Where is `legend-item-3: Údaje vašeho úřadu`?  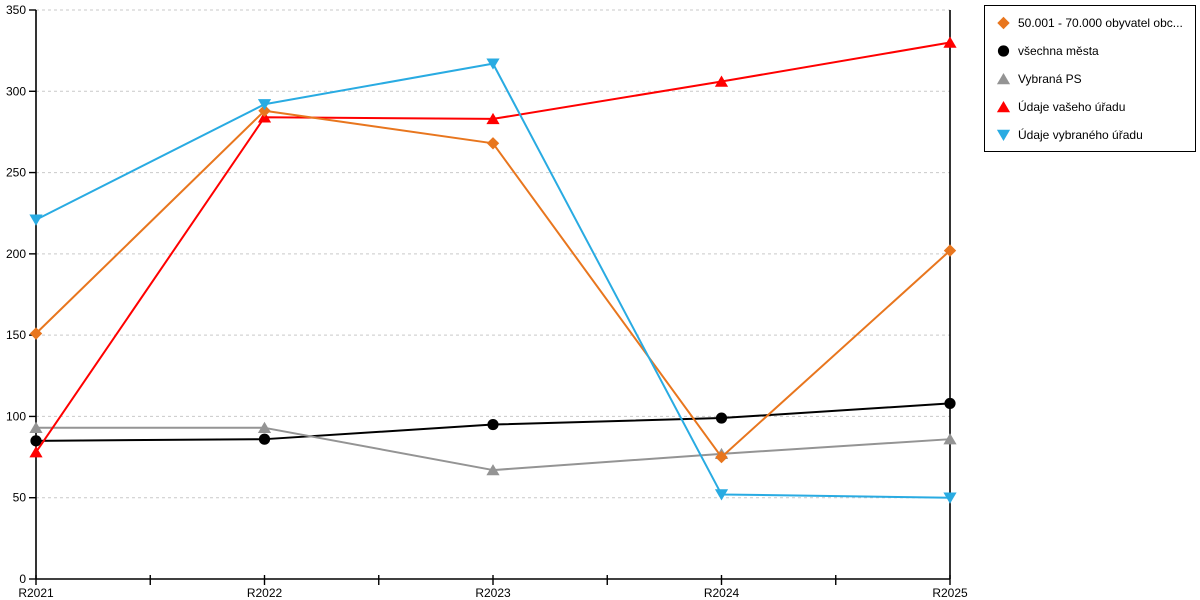 legend-item-3: Údaje vašeho úřadu is located at coordinates (1093, 106).